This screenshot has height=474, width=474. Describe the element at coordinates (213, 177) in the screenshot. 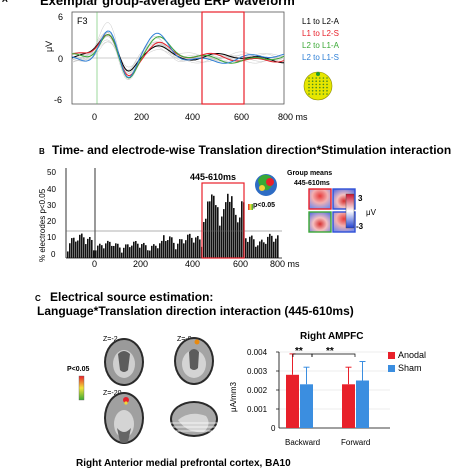

I see `window-label: 445-610ms` at that location.